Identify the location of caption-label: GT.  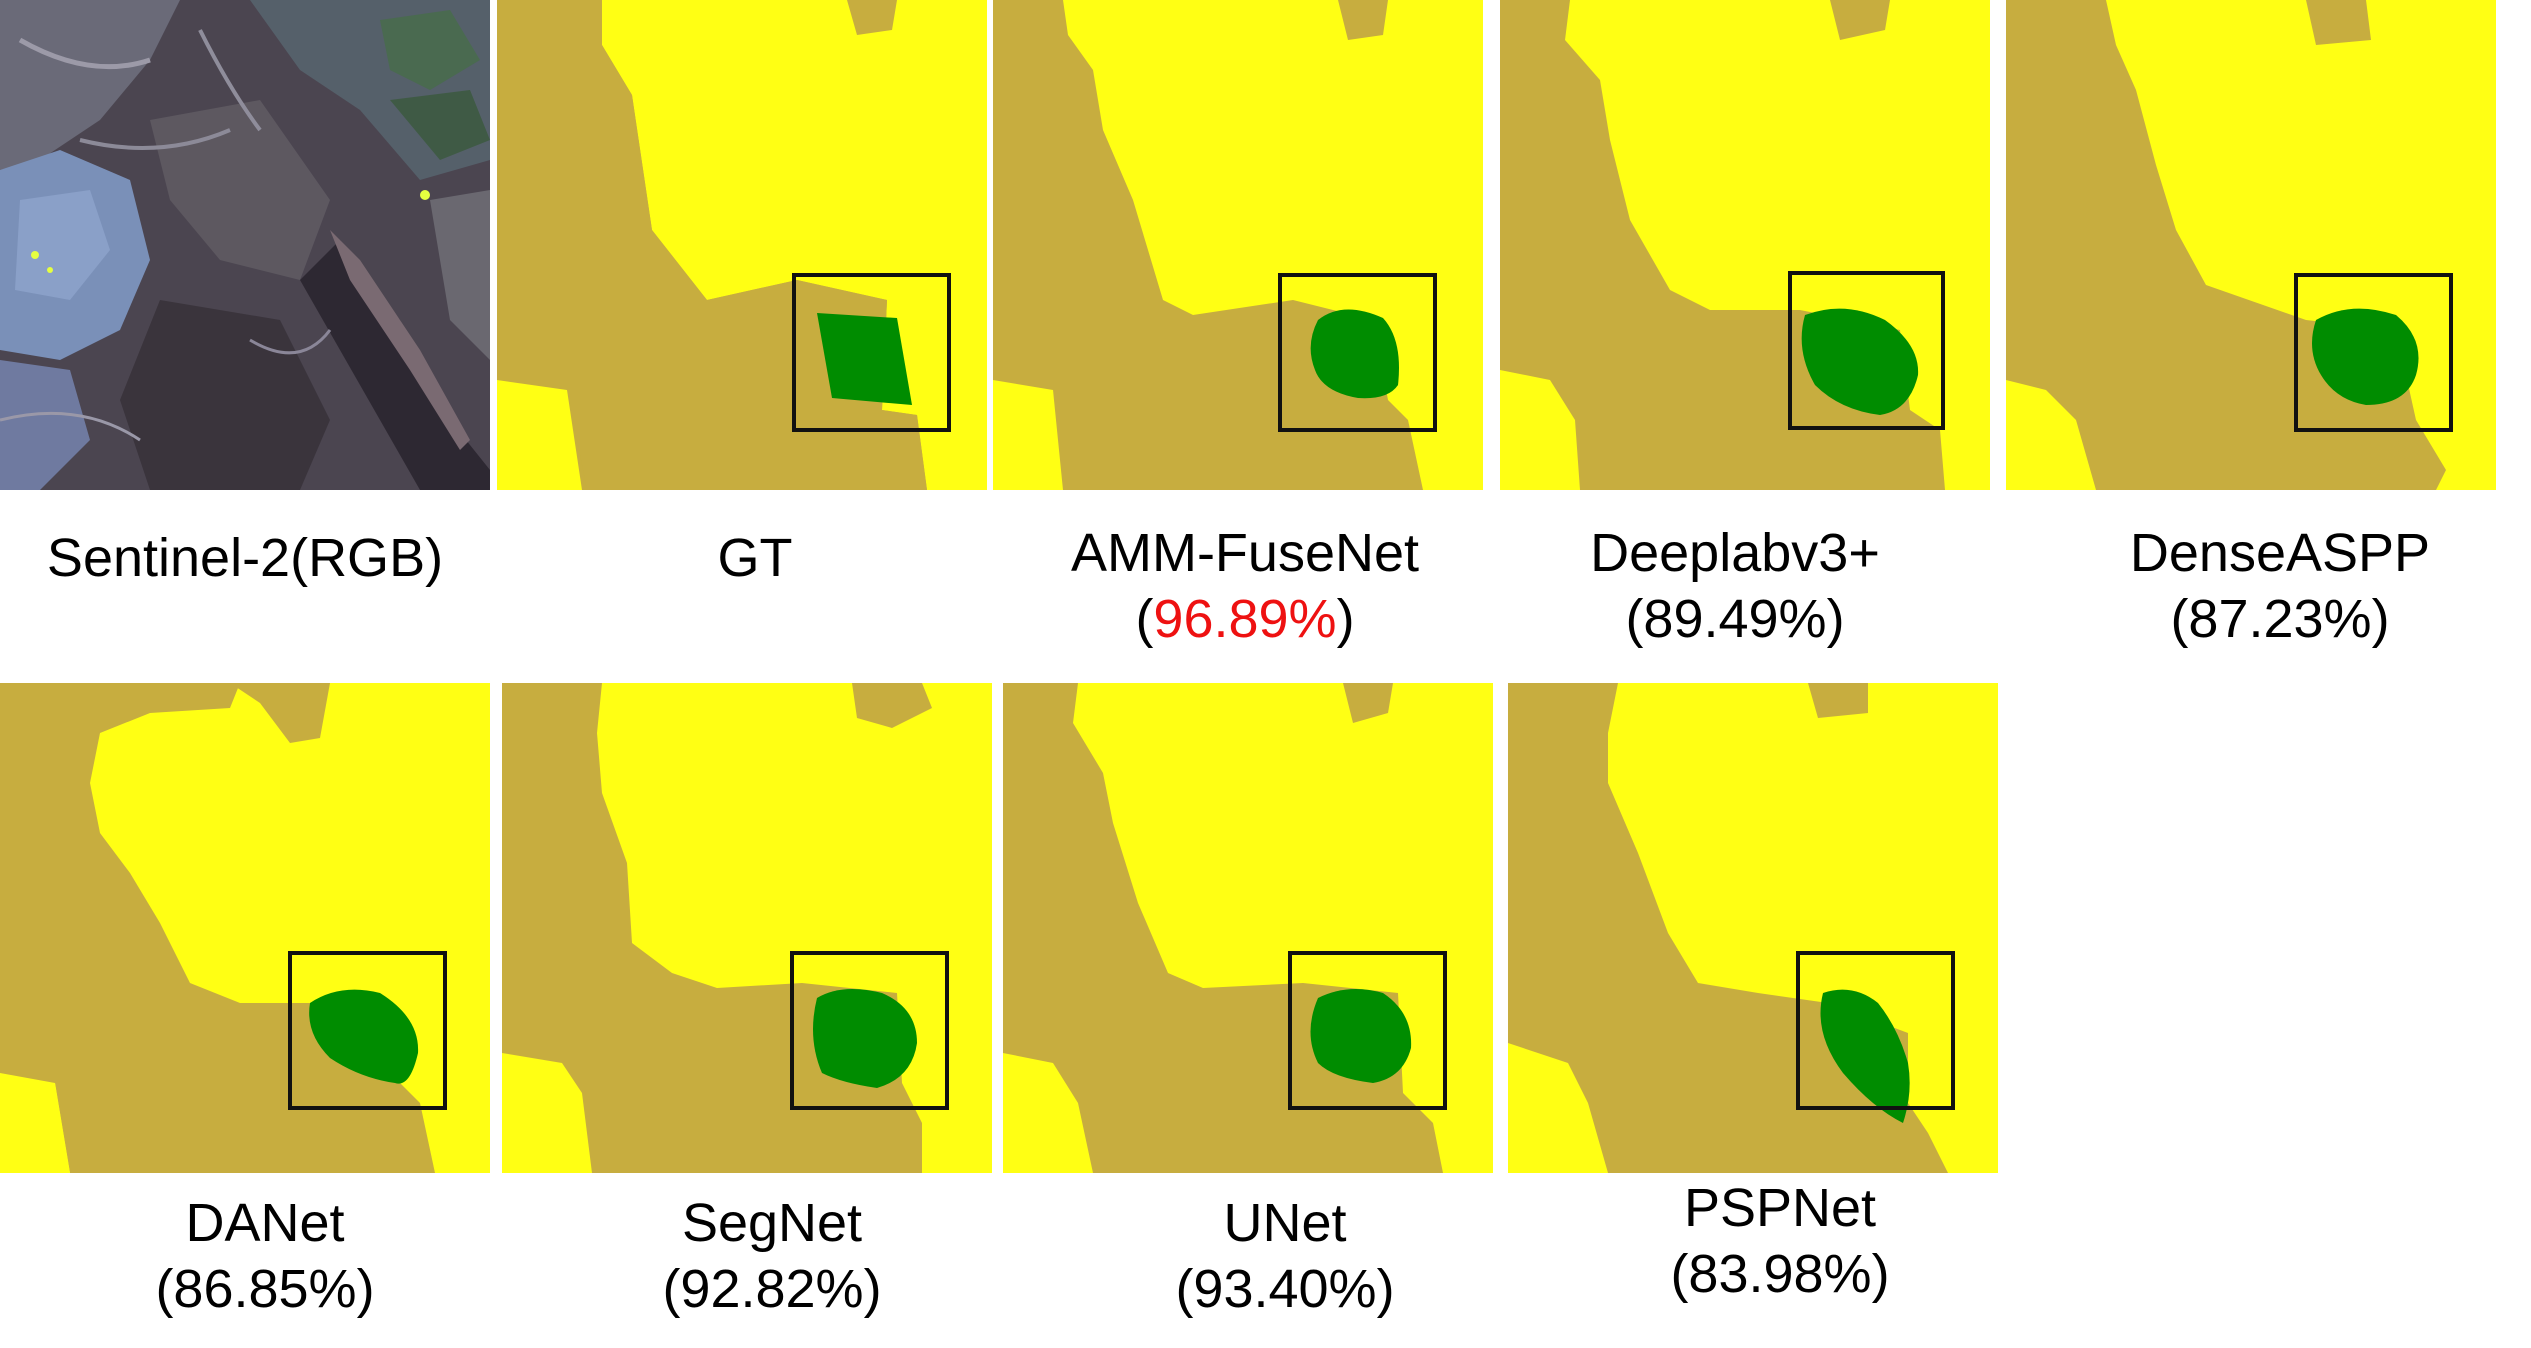
(755, 558).